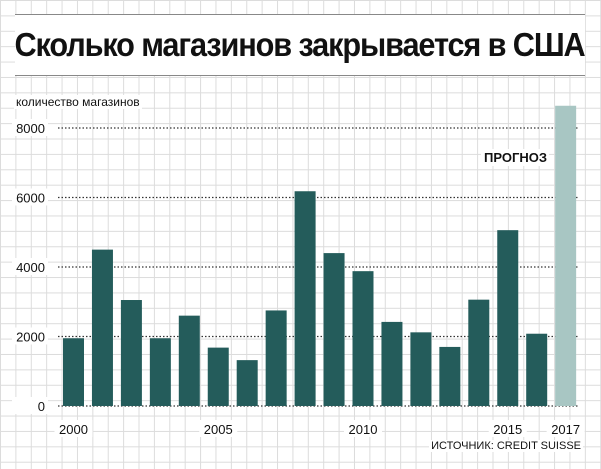 This screenshot has height=469, width=601. I want to click on y-tick-label: 8000, so click(30, 128).